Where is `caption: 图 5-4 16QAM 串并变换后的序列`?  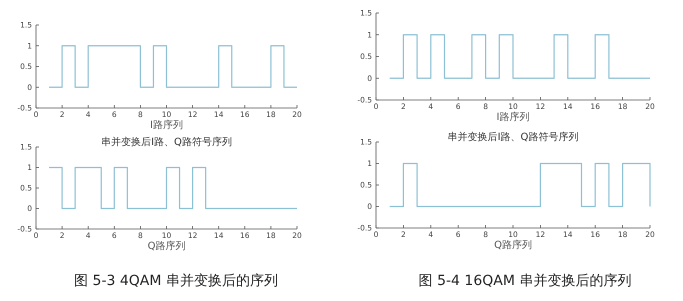 caption: 图 5-4 16QAM 串并变换后的序列 is located at coordinates (525, 281).